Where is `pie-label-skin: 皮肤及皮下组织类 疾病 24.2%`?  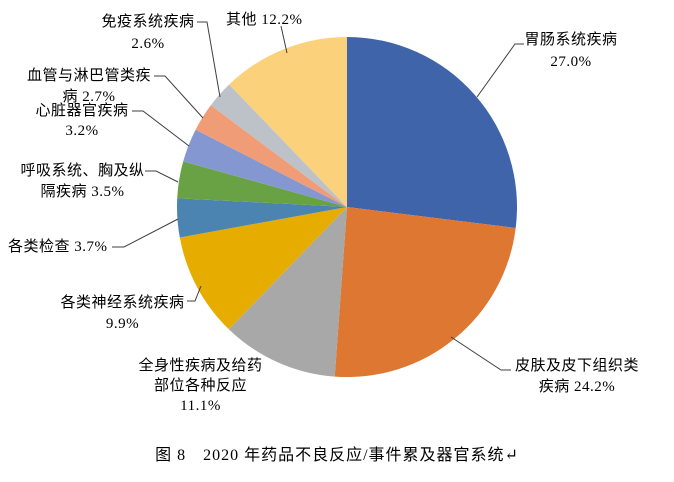 pie-label-skin: 皮肤及皮下组织类 疾病 24.2% is located at coordinates (576, 376).